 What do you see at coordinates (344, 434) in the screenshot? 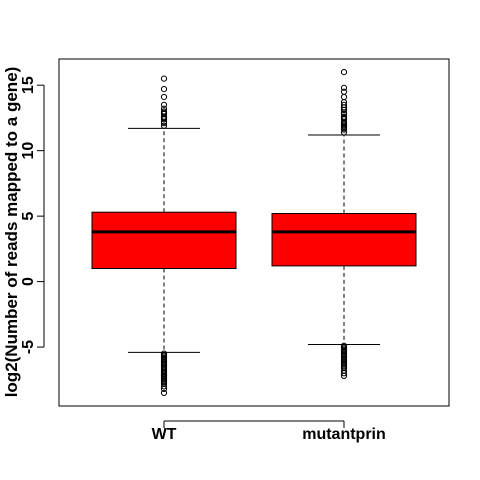
I see `x-tick-label: mutantprin` at bounding box center [344, 434].